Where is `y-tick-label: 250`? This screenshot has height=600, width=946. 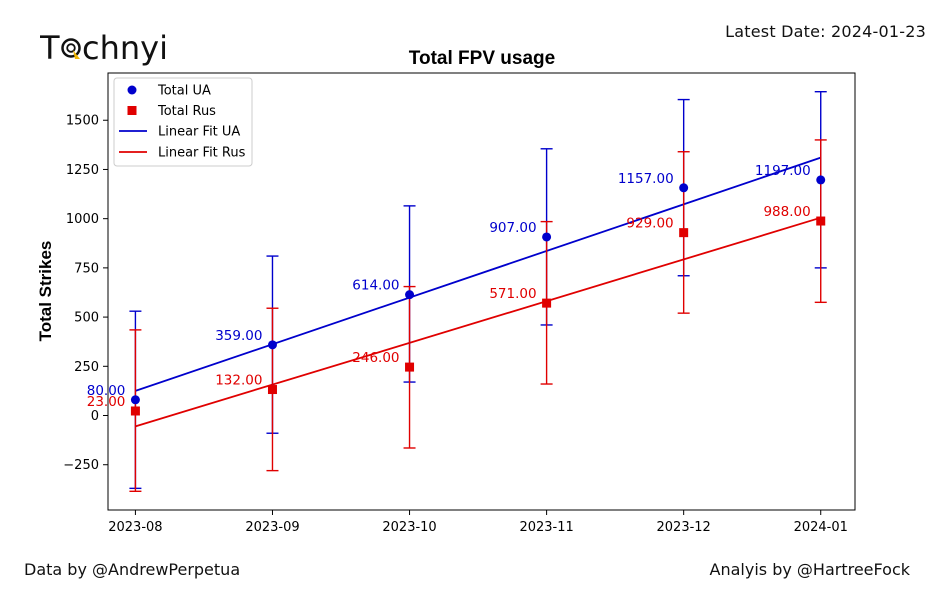
y-tick-label: 250 is located at coordinates (86, 367).